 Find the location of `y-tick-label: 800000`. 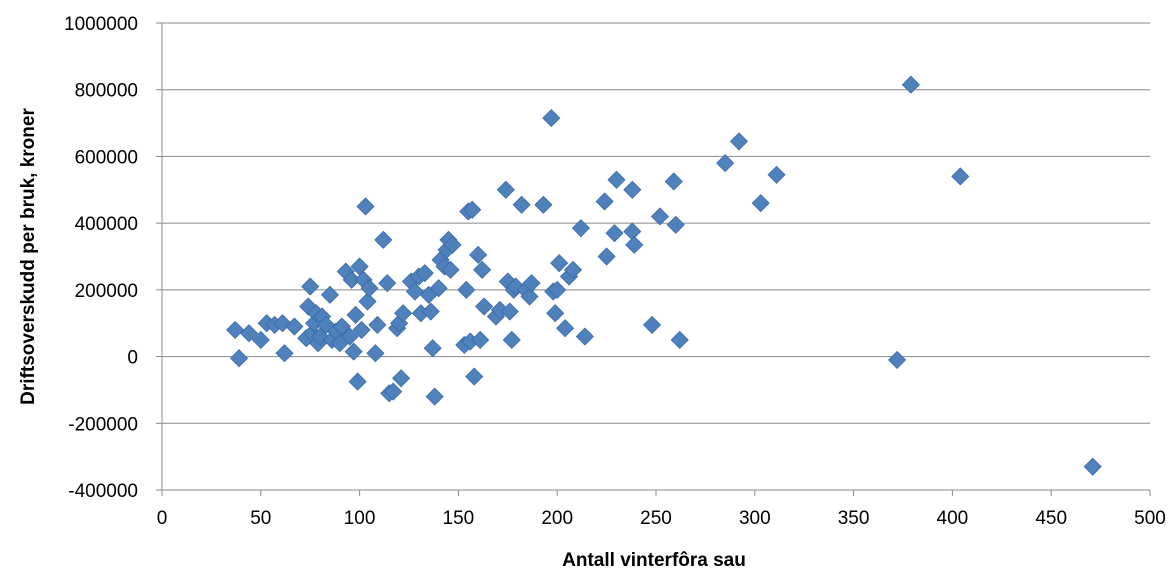

y-tick-label: 800000 is located at coordinates (106, 91).